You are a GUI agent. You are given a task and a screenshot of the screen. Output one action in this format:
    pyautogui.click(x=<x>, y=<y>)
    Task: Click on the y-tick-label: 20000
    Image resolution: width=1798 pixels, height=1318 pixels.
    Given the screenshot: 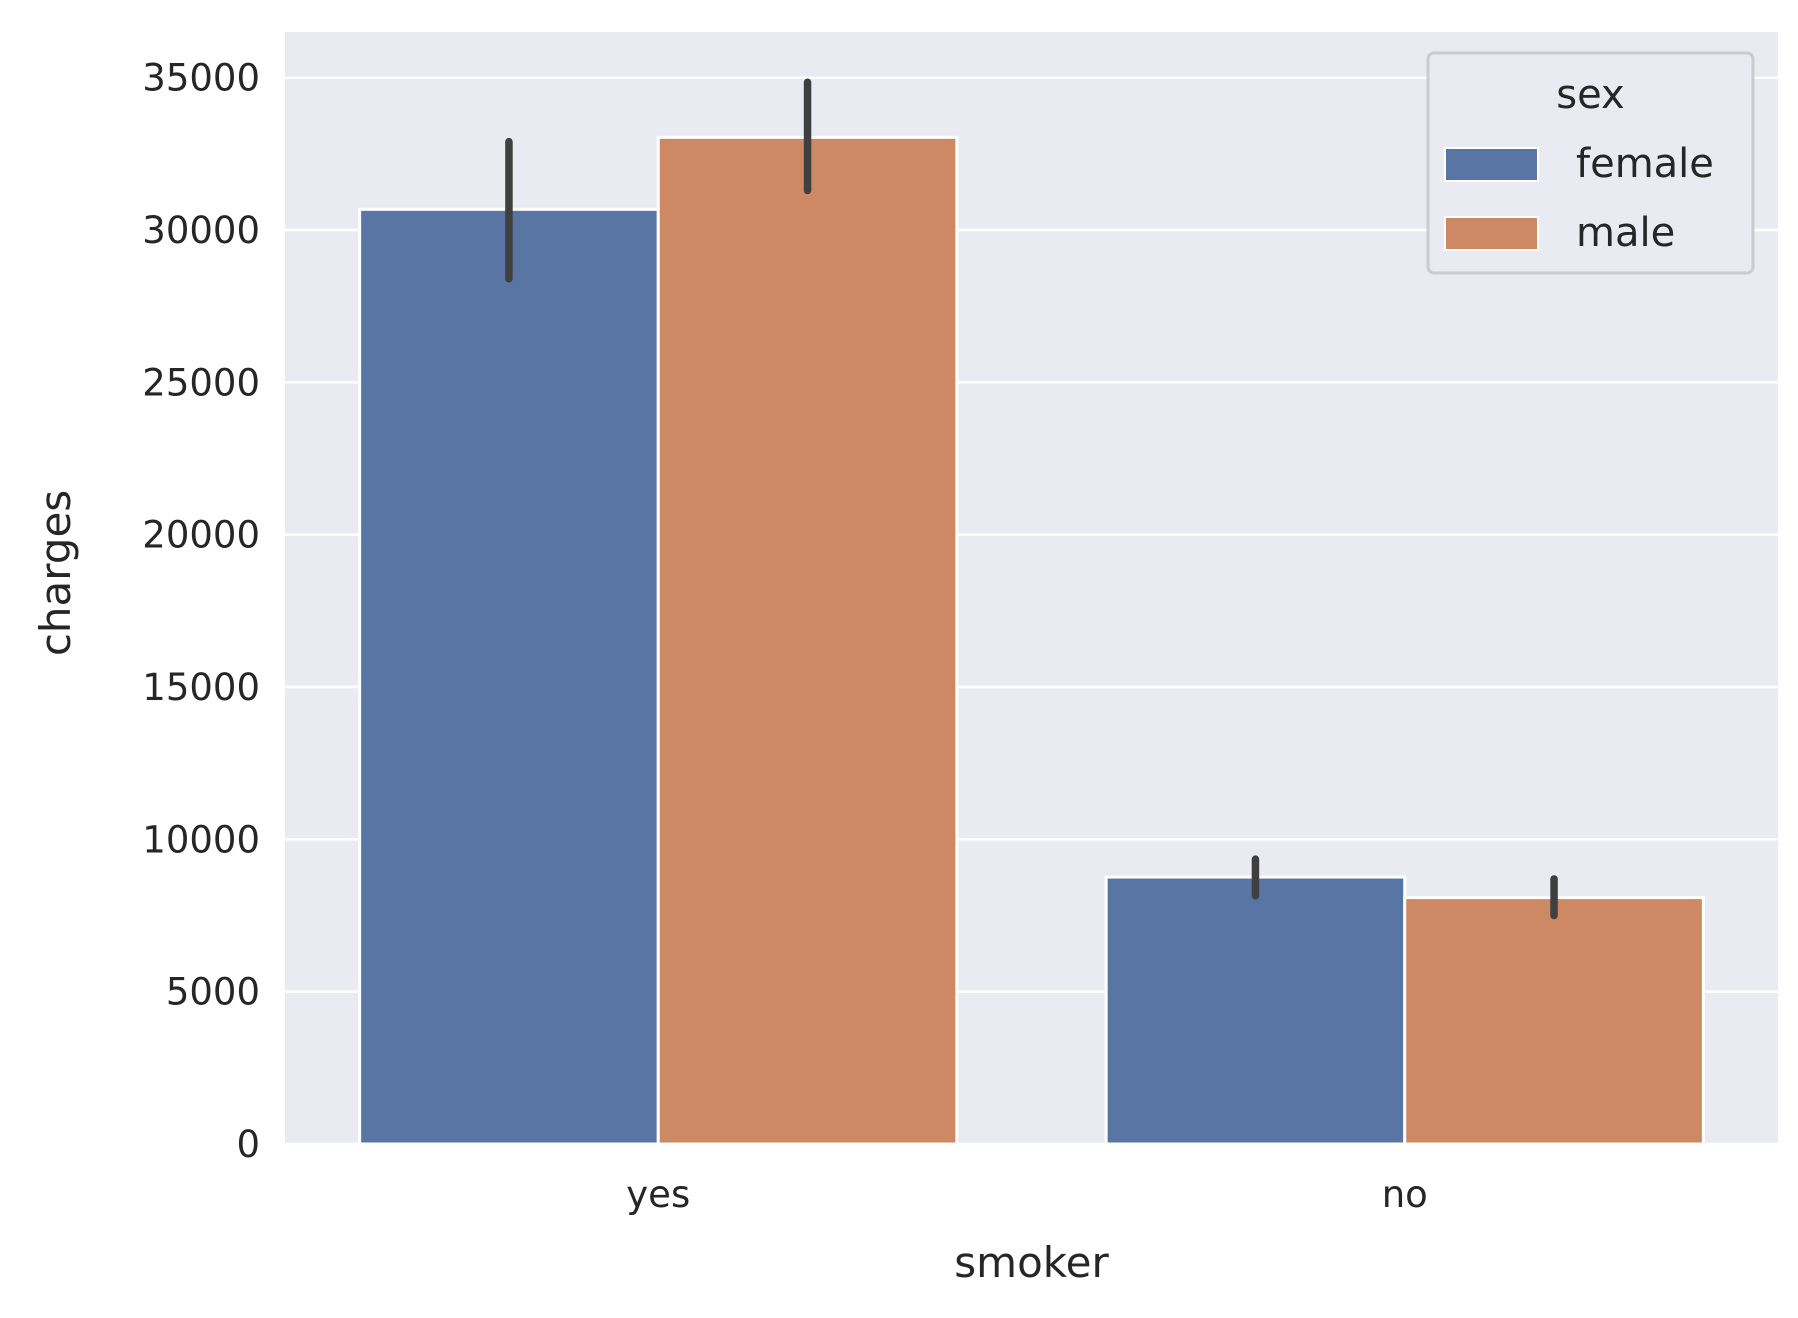 What is the action you would take?
    pyautogui.click(x=201, y=535)
    